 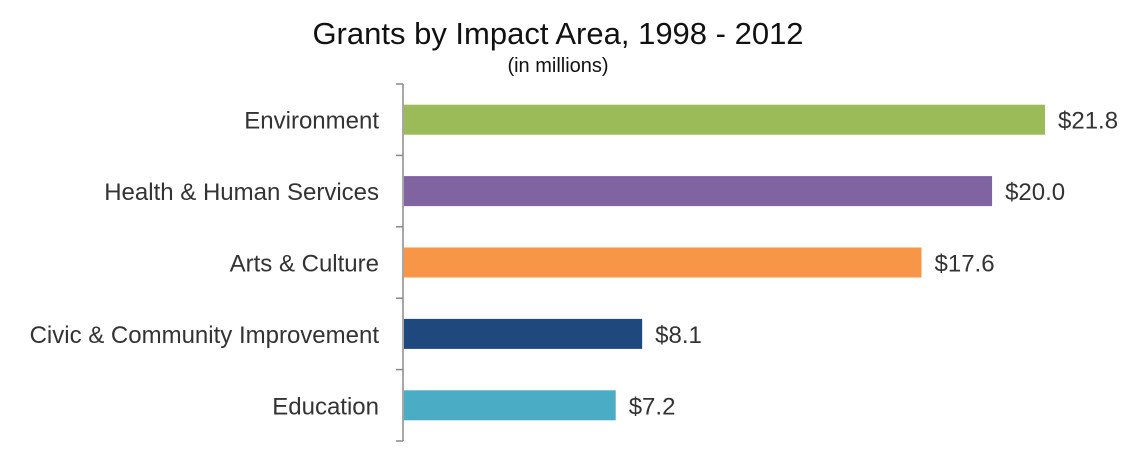 What do you see at coordinates (241, 192) in the screenshot?
I see `category-label: Health & Human Services` at bounding box center [241, 192].